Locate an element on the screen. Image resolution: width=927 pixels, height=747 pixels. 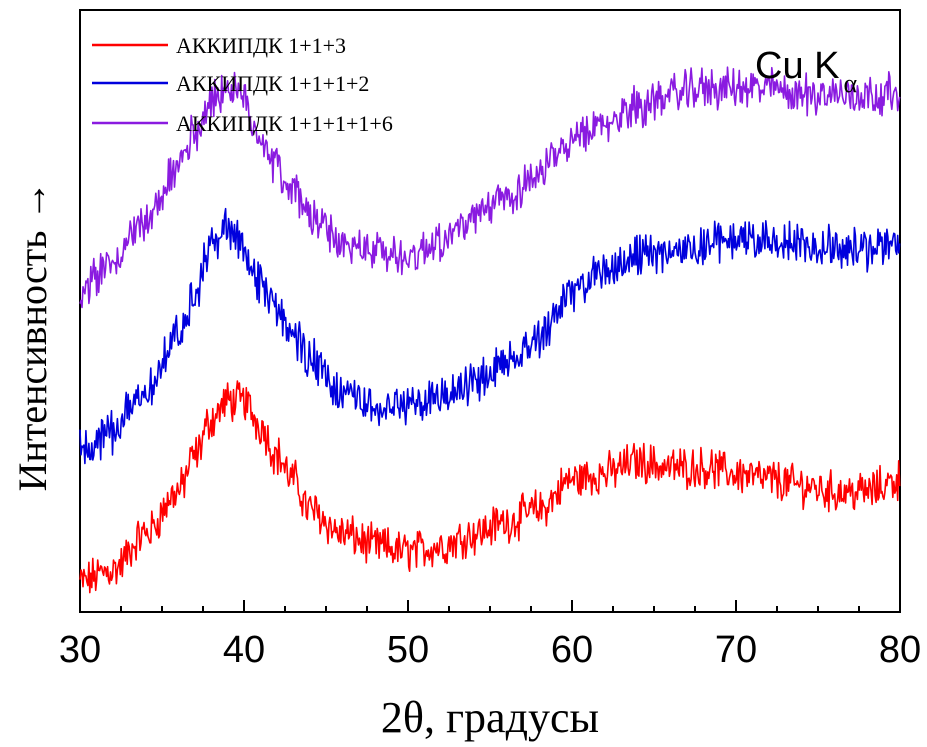
radiation-annotation-main: Cu K is located at coordinates (797, 66).